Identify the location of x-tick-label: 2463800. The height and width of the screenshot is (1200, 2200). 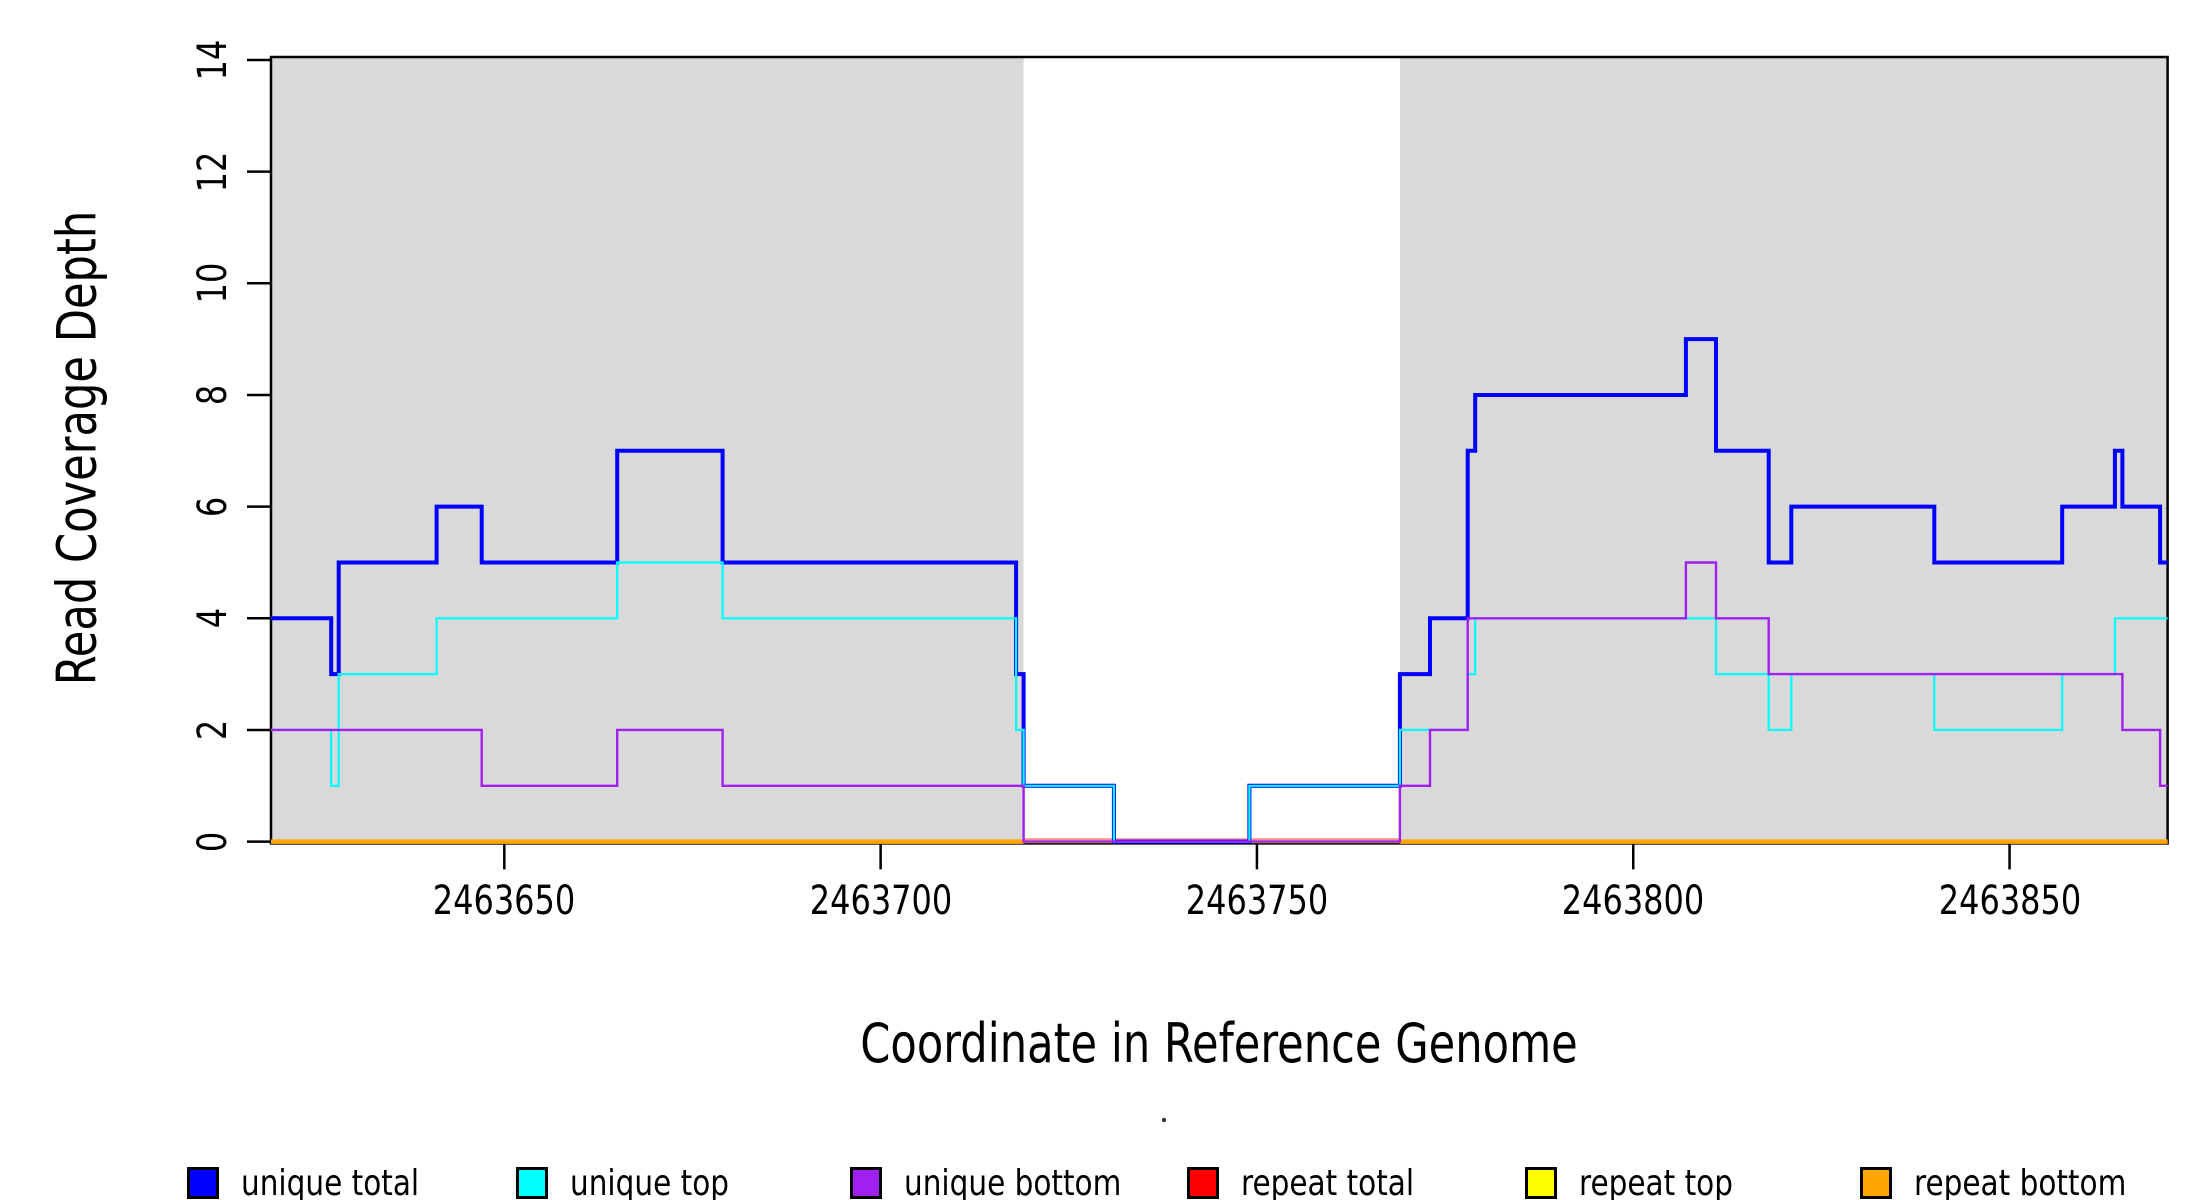
(1633, 901).